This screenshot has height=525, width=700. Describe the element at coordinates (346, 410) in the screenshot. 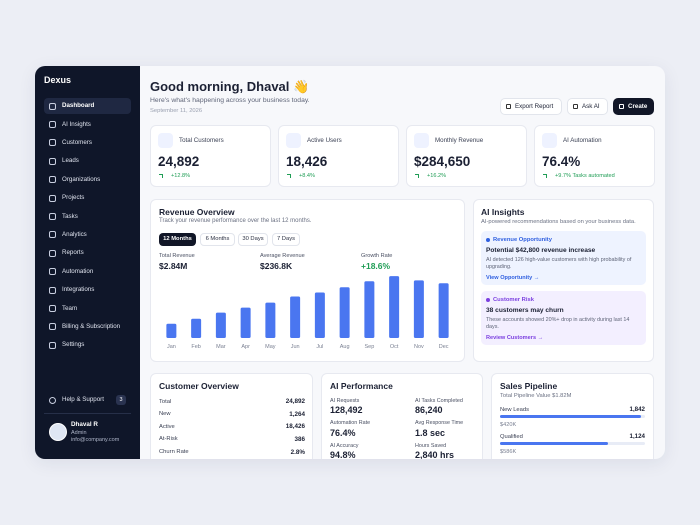

I see `metric-value: 128,492` at that location.